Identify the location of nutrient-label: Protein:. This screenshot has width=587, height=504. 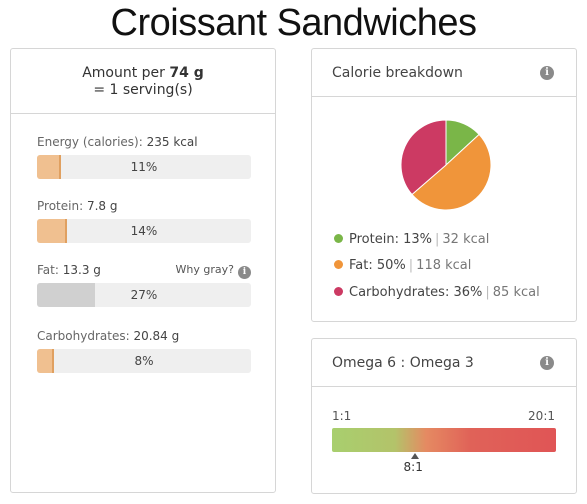
(60, 206).